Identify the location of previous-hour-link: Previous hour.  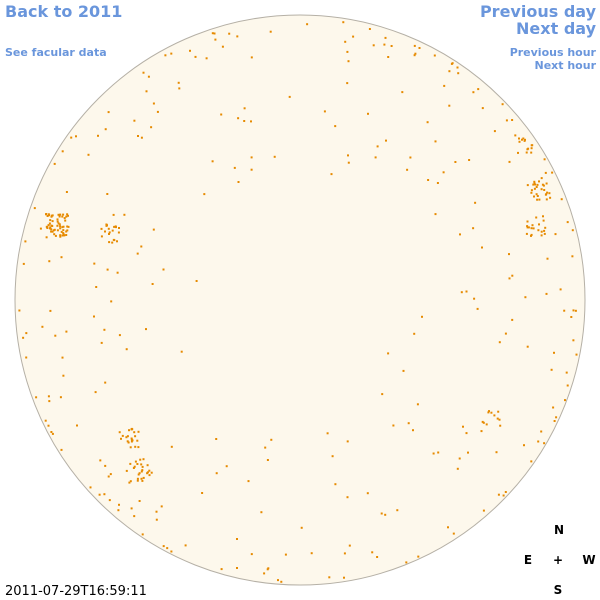
(553, 52).